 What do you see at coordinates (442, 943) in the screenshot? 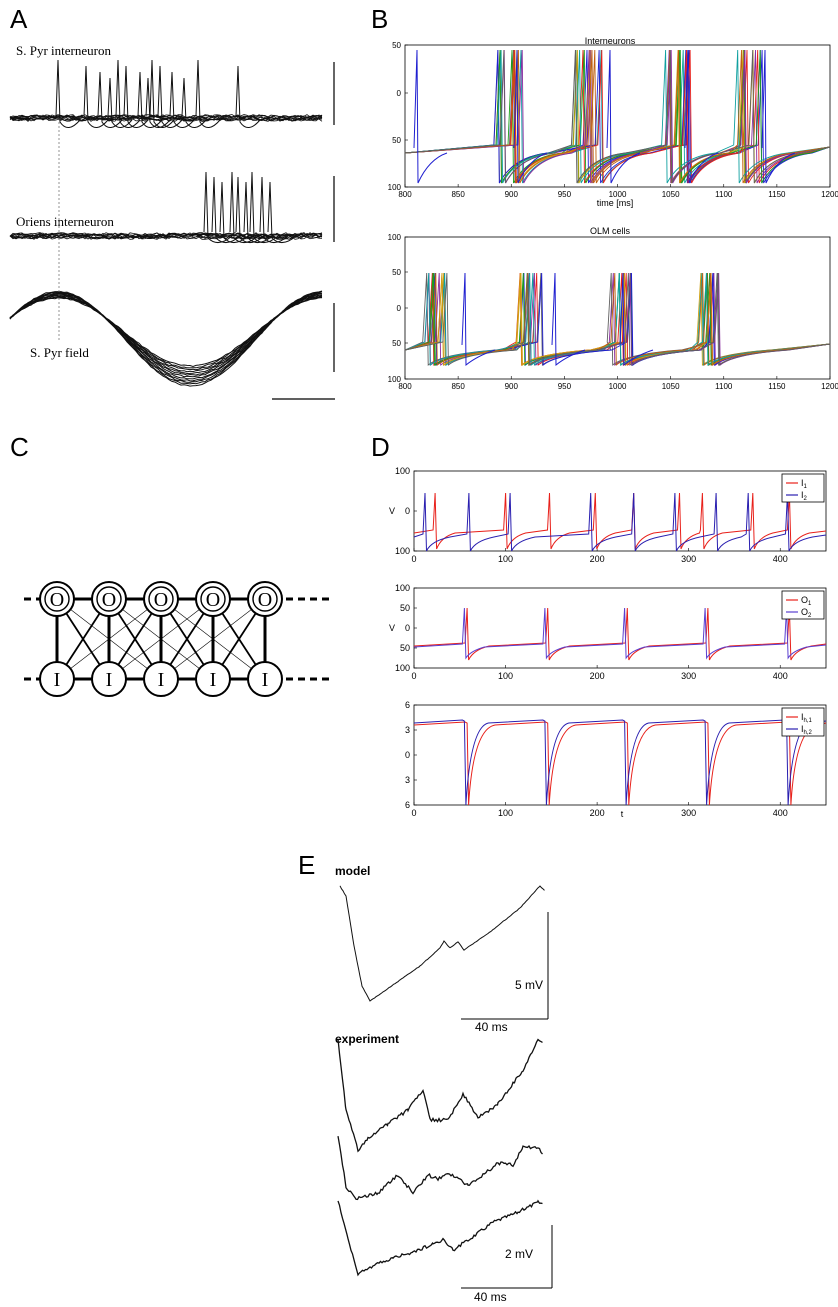
I see `e-model-trace` at bounding box center [442, 943].